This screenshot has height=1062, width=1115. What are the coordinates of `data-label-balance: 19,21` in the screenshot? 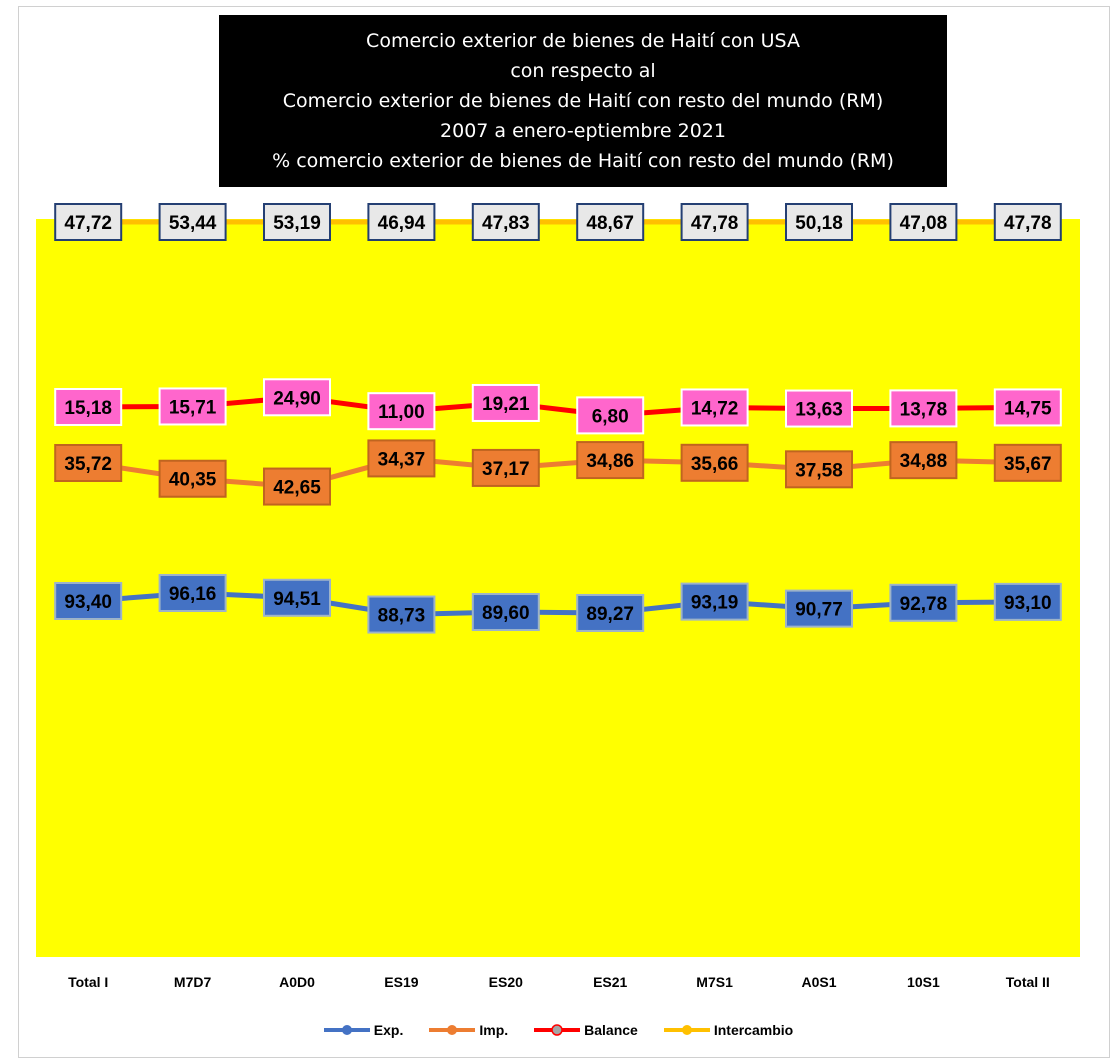 It's located at (505, 402).